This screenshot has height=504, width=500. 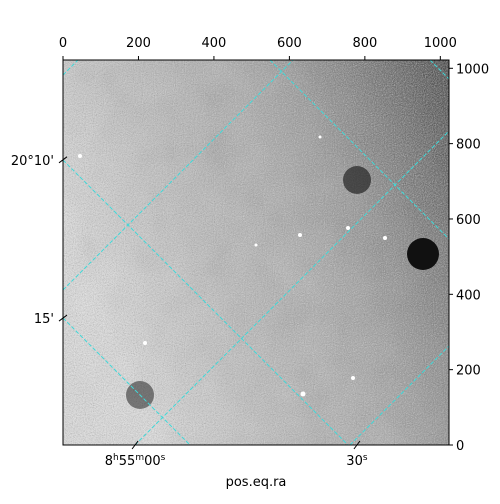 I want to click on right-tick-label: 200, so click(x=468, y=371).